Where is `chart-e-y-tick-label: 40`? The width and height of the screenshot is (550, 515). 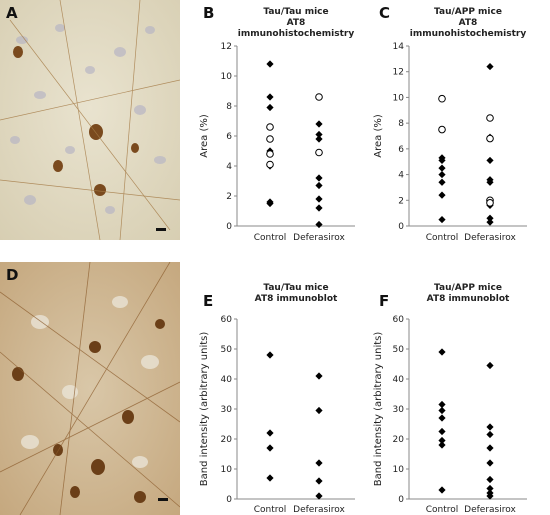 chart-e-y-tick-label: 40 is located at coordinates (227, 380).